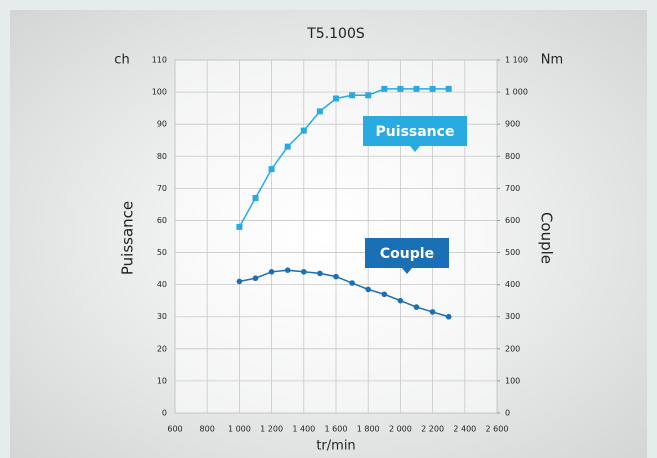 Image resolution: width=657 pixels, height=458 pixels. I want to click on x-tick-label: 1 000, so click(239, 429).